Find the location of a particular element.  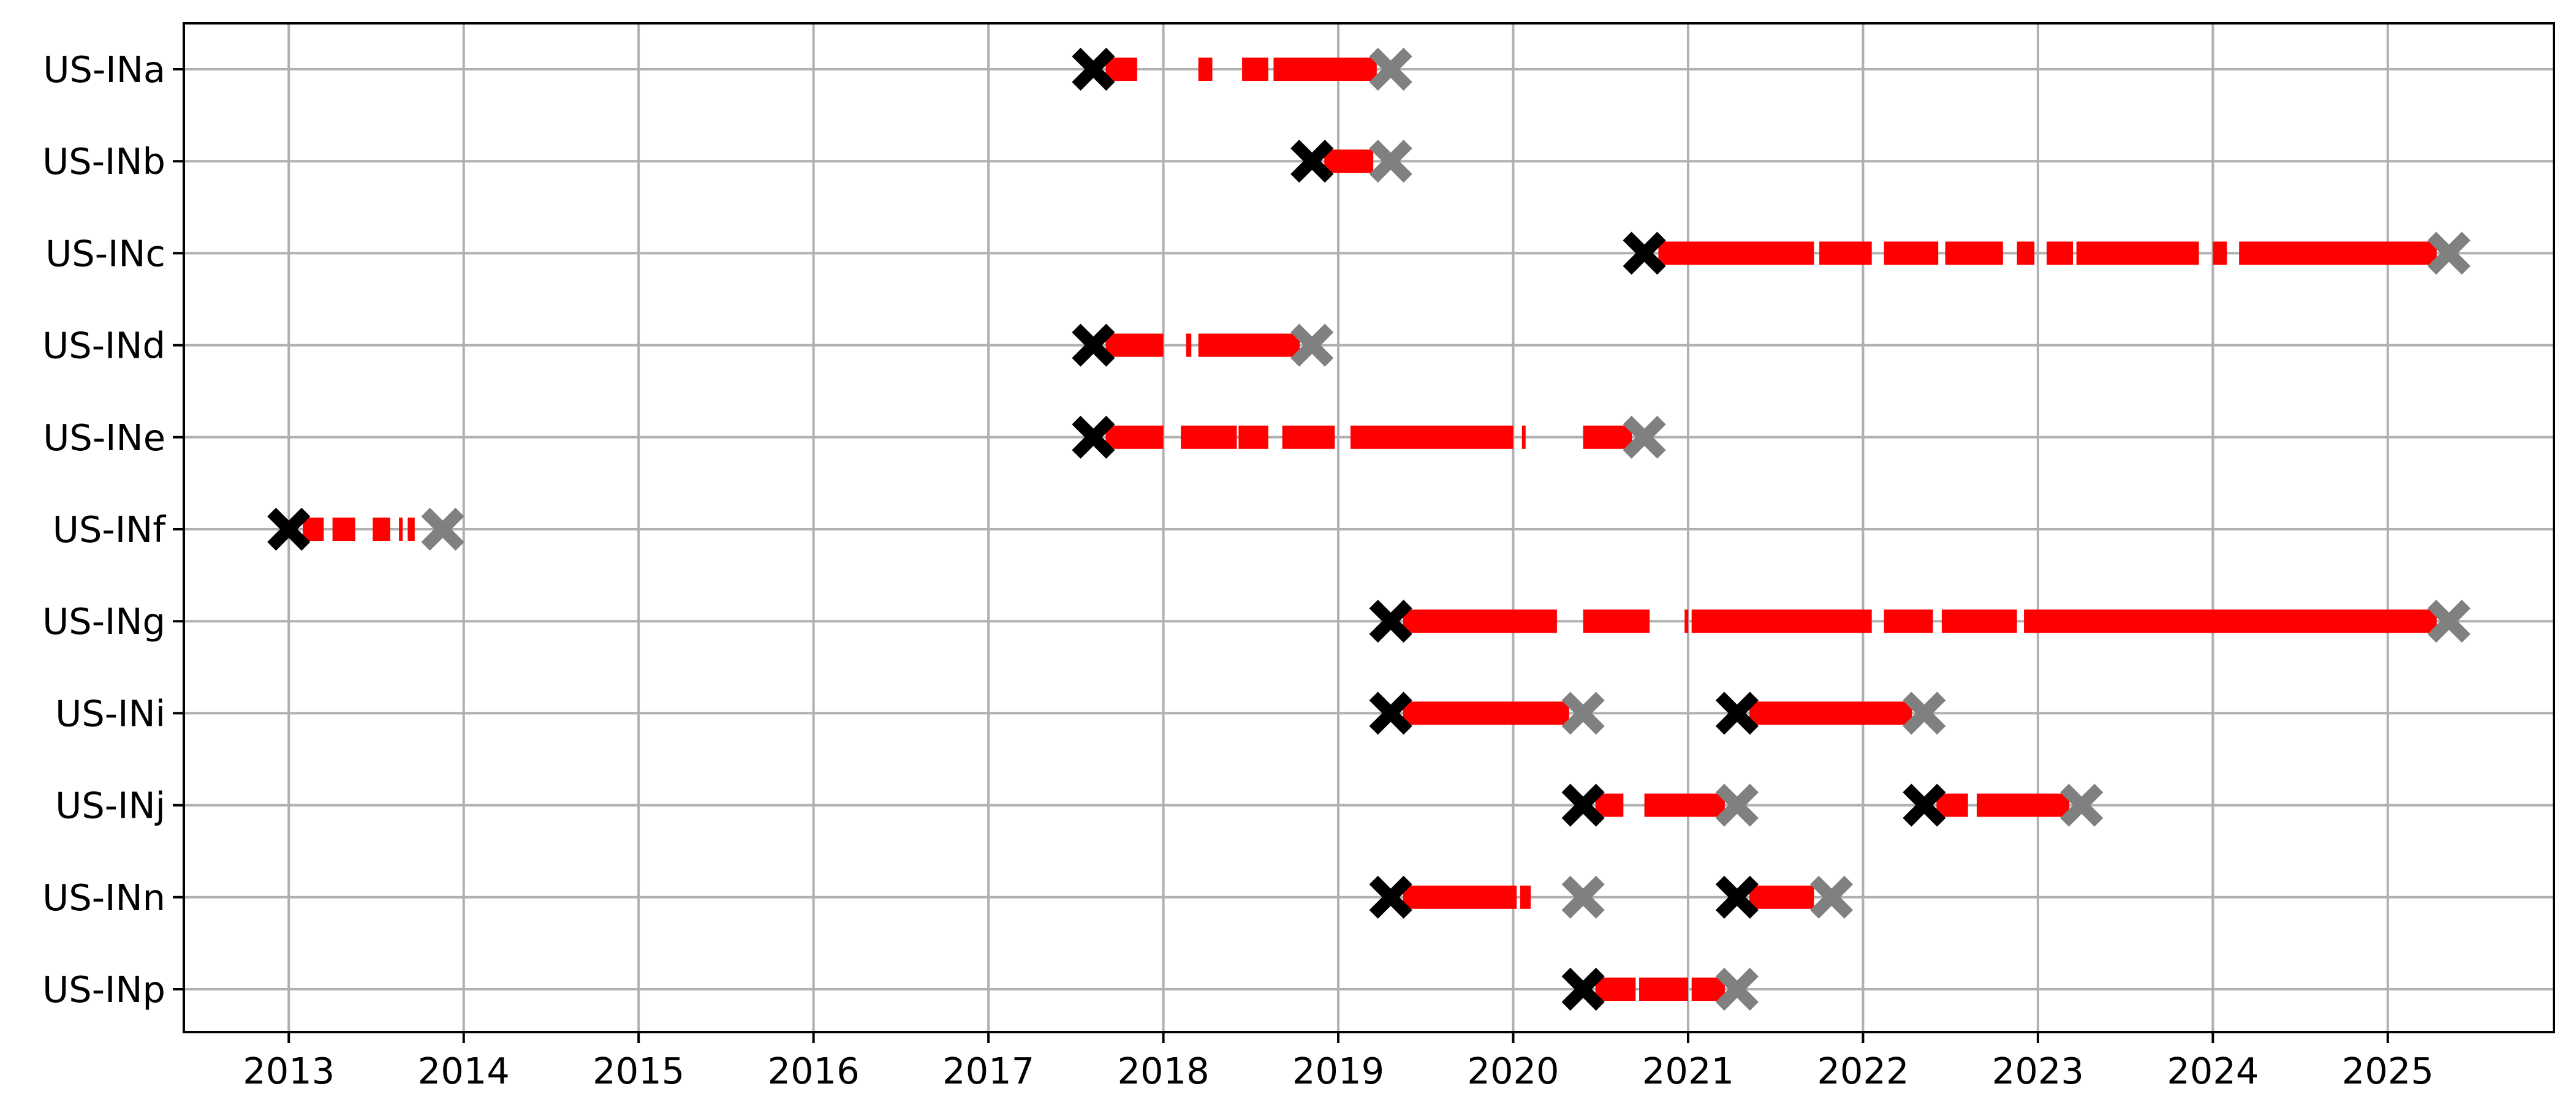

x-tick-label: 2025 is located at coordinates (2388, 1071).